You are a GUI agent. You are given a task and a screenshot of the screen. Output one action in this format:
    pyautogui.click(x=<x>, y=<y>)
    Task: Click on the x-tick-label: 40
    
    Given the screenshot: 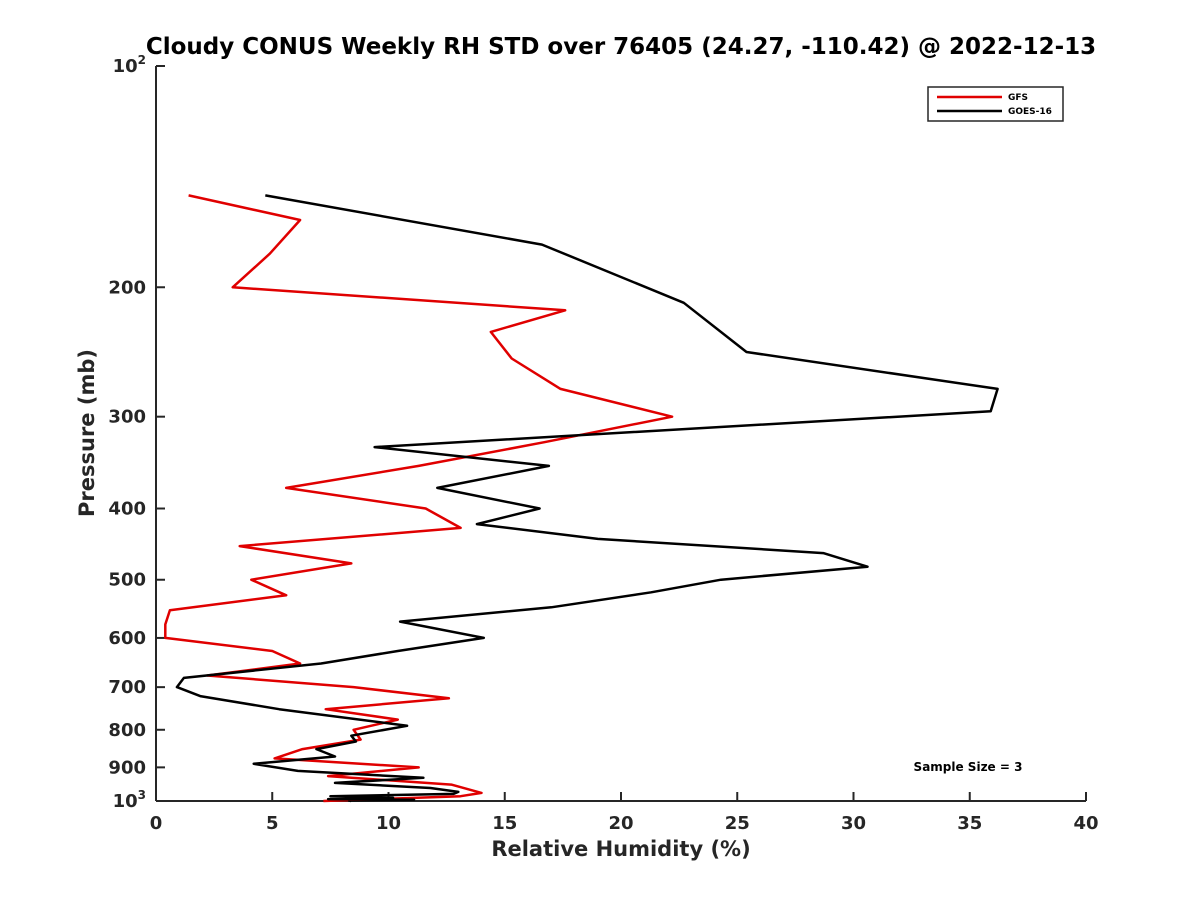 What is the action you would take?
    pyautogui.click(x=1085, y=823)
    